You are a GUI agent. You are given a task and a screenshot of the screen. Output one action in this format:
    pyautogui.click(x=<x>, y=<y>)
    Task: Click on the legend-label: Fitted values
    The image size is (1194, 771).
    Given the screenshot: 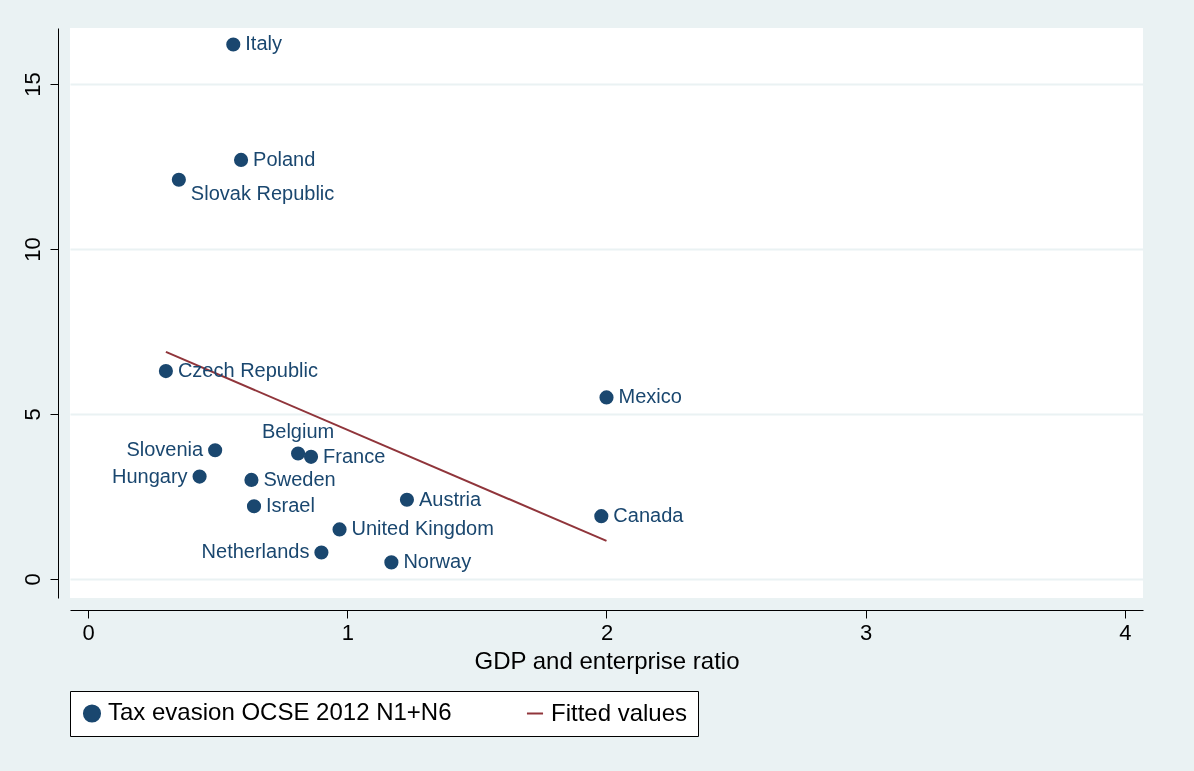 What is the action you would take?
    pyautogui.click(x=619, y=712)
    